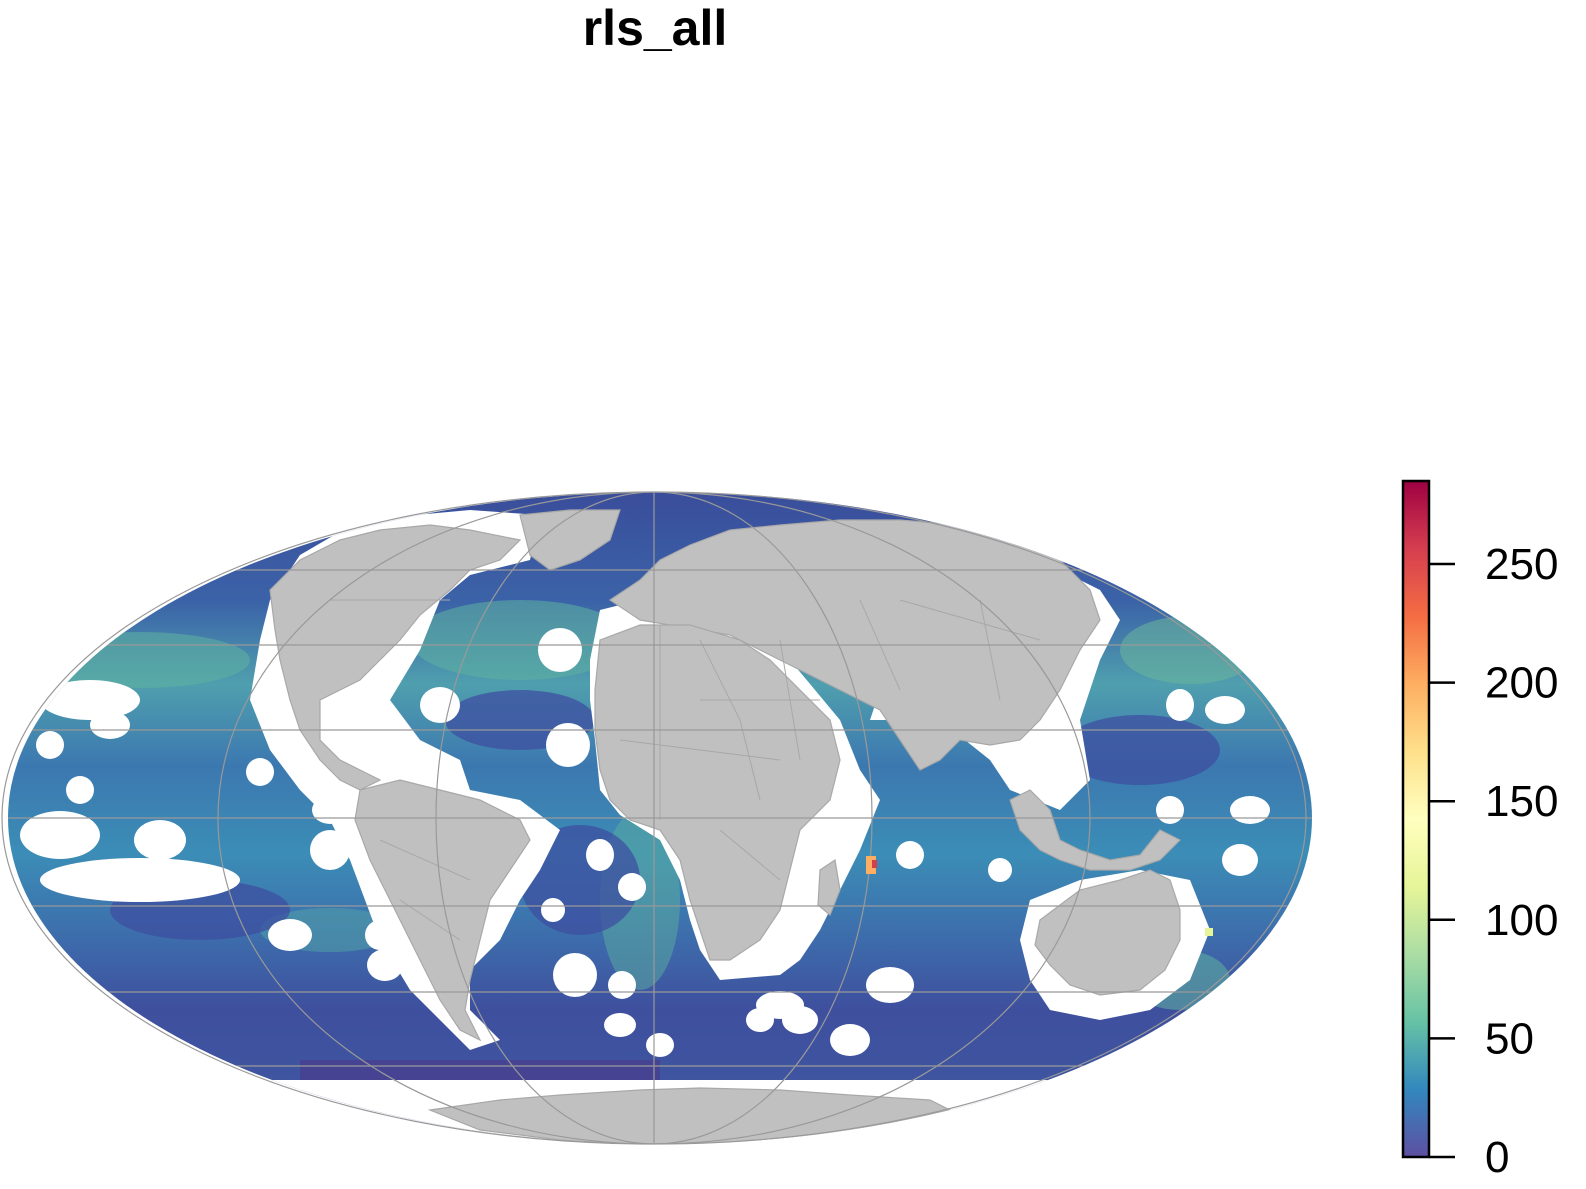 The image size is (1586, 1189). Describe the element at coordinates (1107, 932) in the screenshot. I see `australia` at that location.